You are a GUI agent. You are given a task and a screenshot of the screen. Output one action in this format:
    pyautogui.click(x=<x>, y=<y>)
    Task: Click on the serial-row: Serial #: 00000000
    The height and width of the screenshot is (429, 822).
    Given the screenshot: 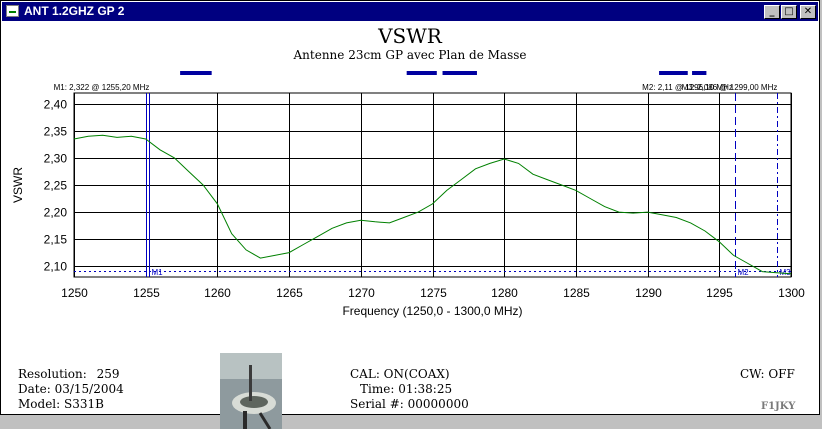 What is the action you would take?
    pyautogui.click(x=409, y=404)
    